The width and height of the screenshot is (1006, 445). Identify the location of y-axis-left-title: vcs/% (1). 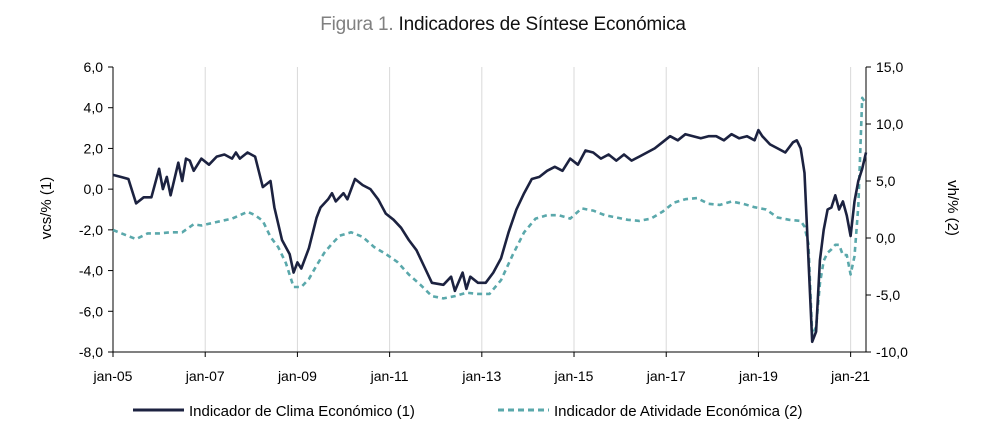
(46, 208).